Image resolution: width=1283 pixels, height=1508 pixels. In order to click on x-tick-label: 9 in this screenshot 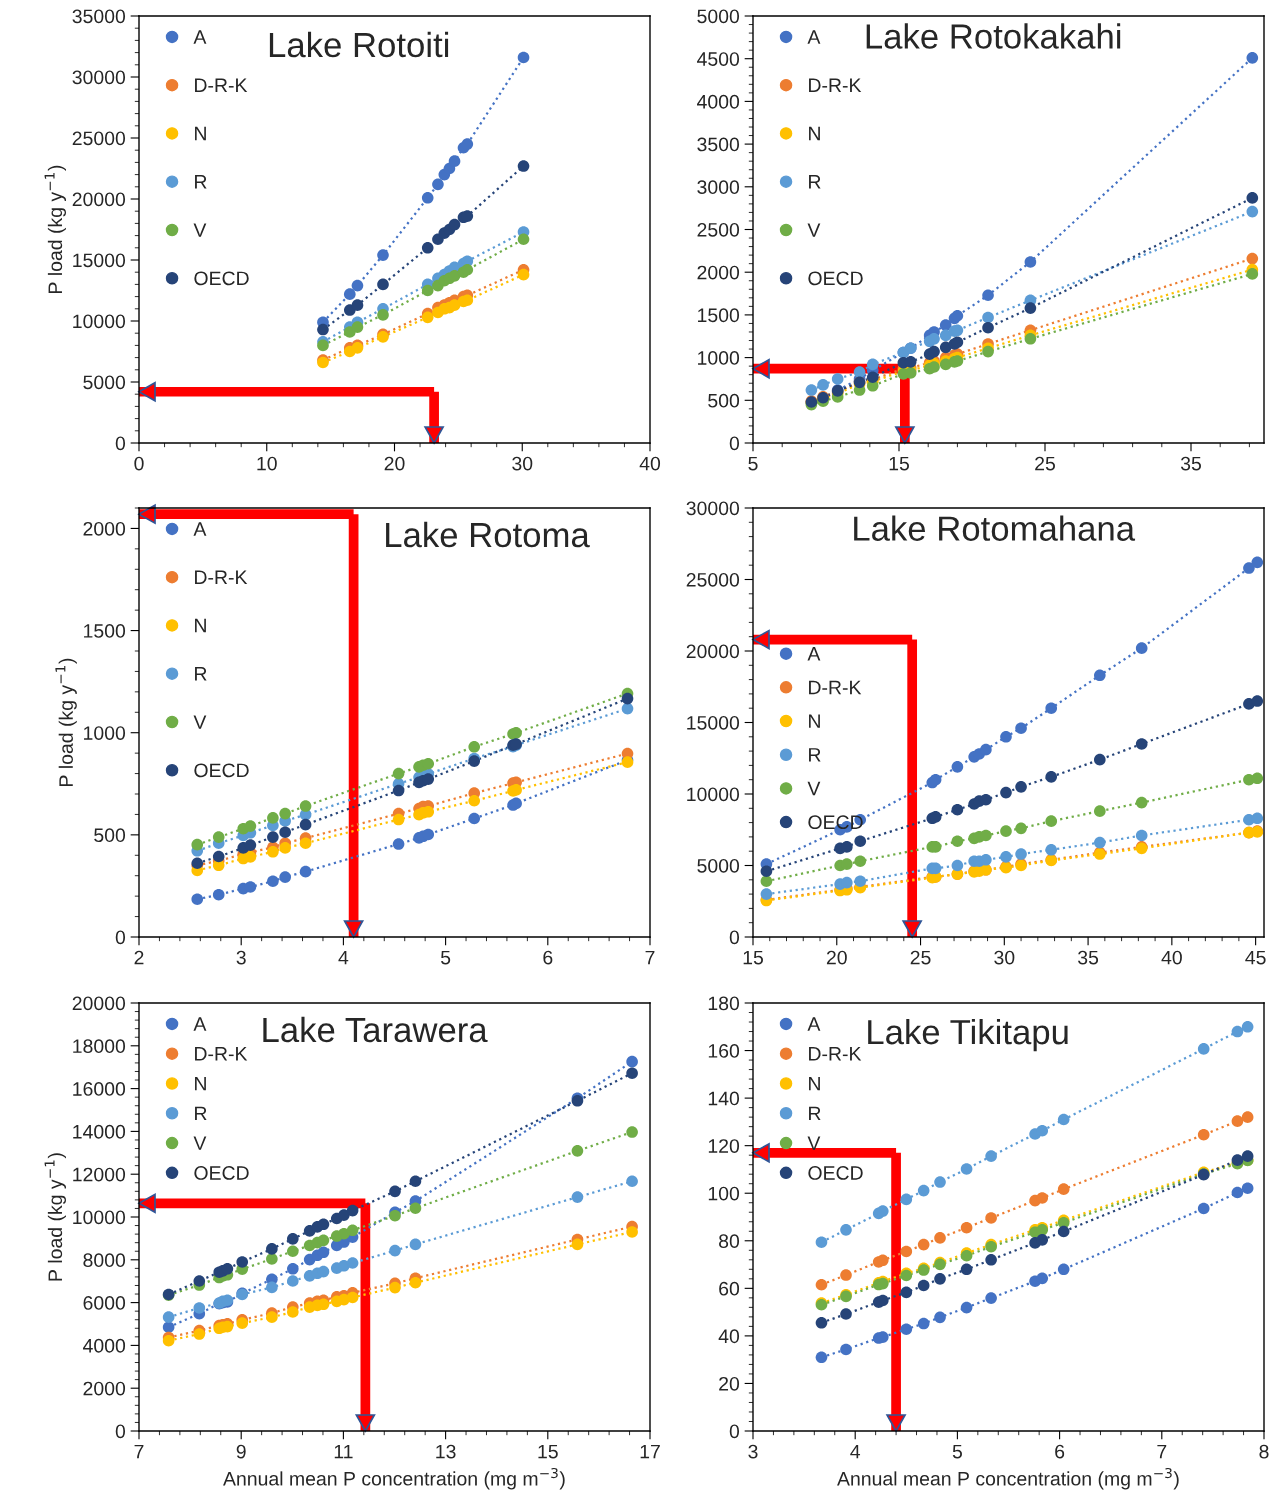, I will do `click(241, 1451)`.